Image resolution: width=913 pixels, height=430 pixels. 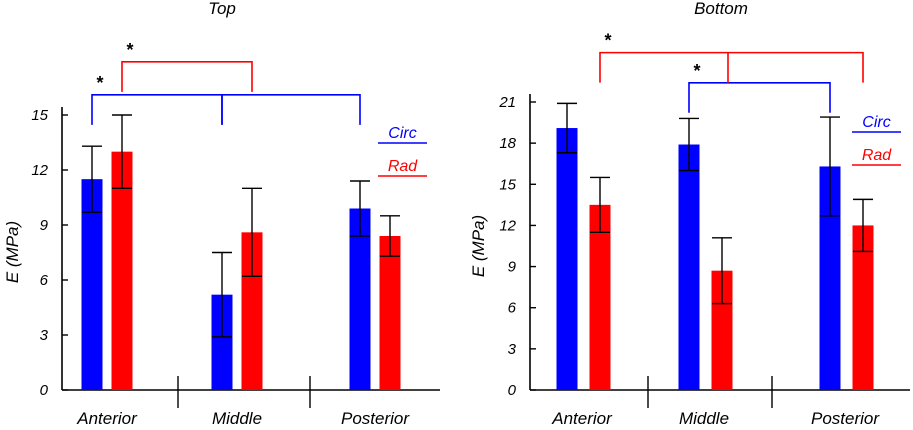 I want to click on chart-title: Top, so click(x=222, y=9).